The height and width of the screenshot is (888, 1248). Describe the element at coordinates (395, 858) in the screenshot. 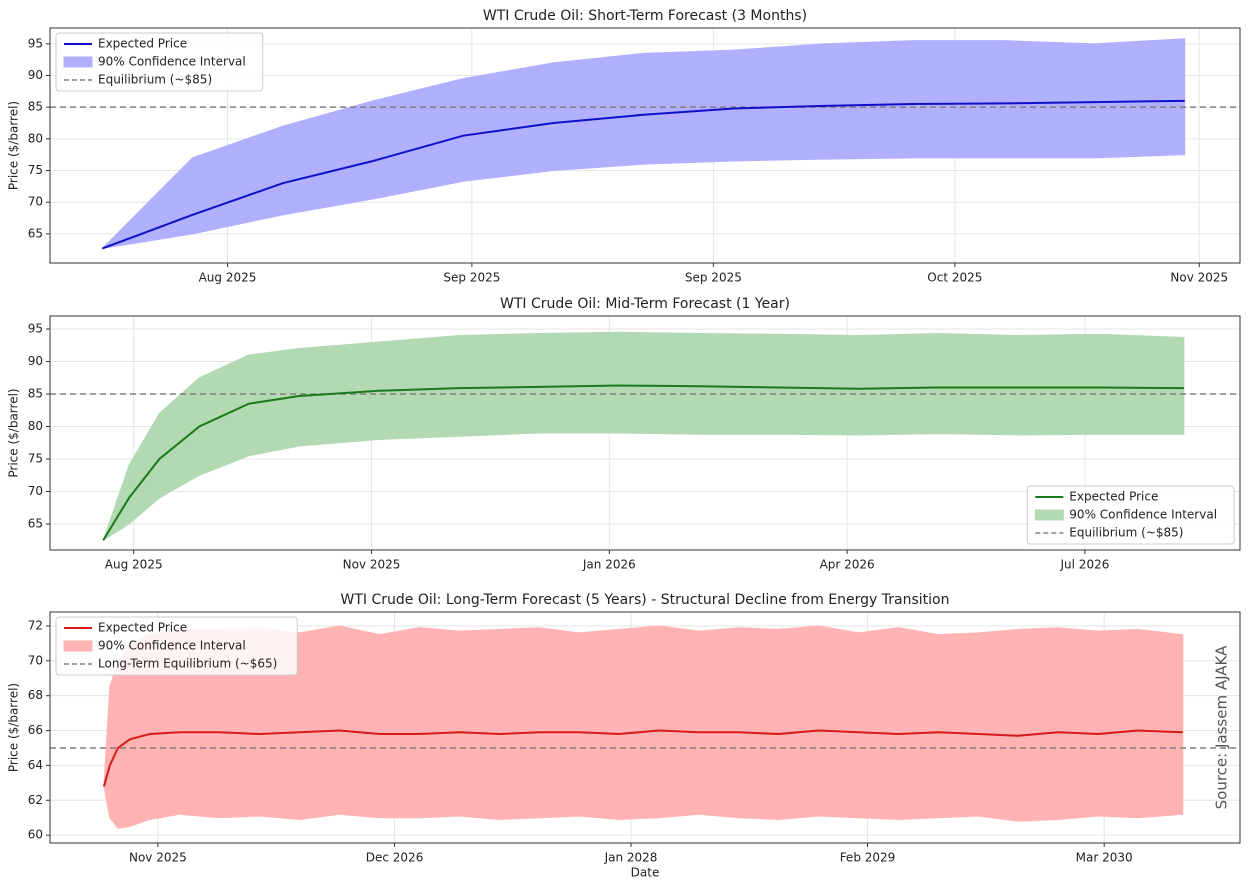

I see `x-tick-label: Dec 2026` at that location.